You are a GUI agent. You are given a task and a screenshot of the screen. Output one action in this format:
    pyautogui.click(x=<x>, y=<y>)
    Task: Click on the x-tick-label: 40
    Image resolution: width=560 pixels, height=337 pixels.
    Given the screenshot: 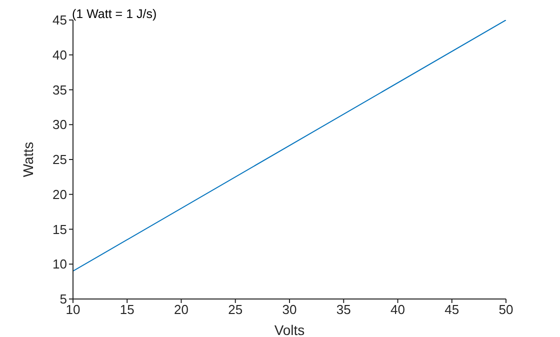 What is the action you would take?
    pyautogui.click(x=397, y=310)
    